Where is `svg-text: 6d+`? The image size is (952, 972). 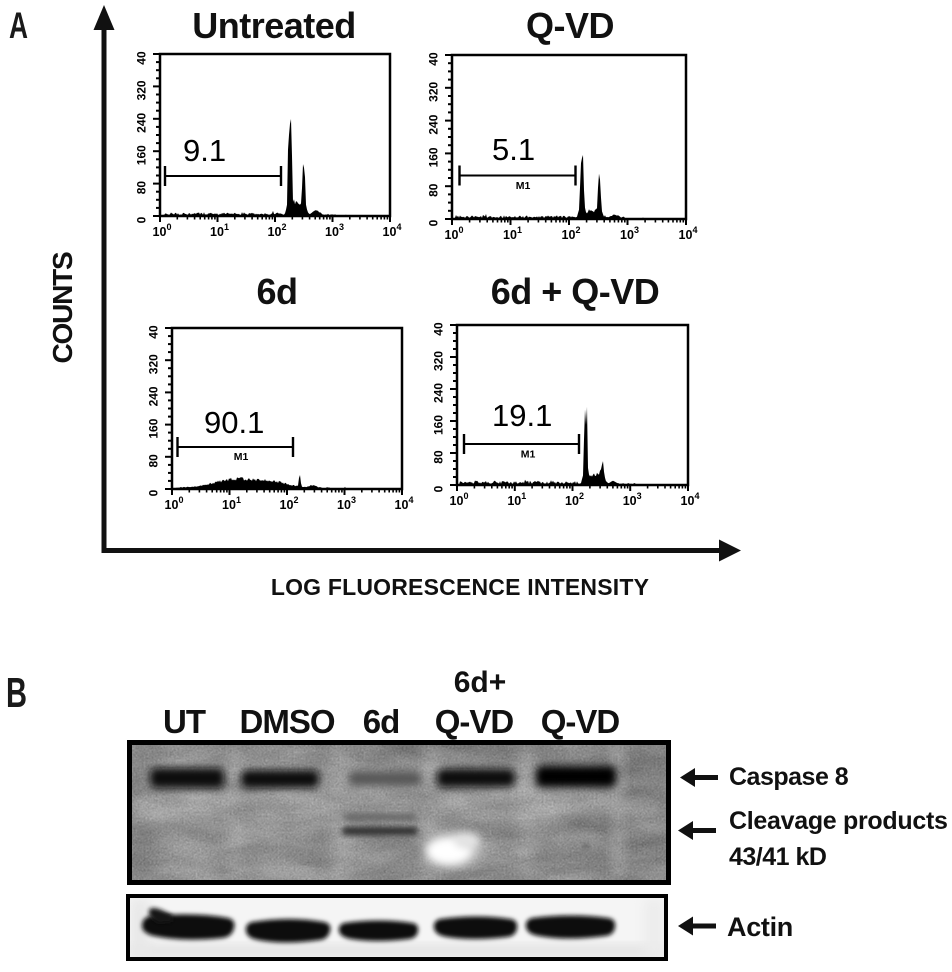 svg-text: 6d+ is located at coordinates (480, 682).